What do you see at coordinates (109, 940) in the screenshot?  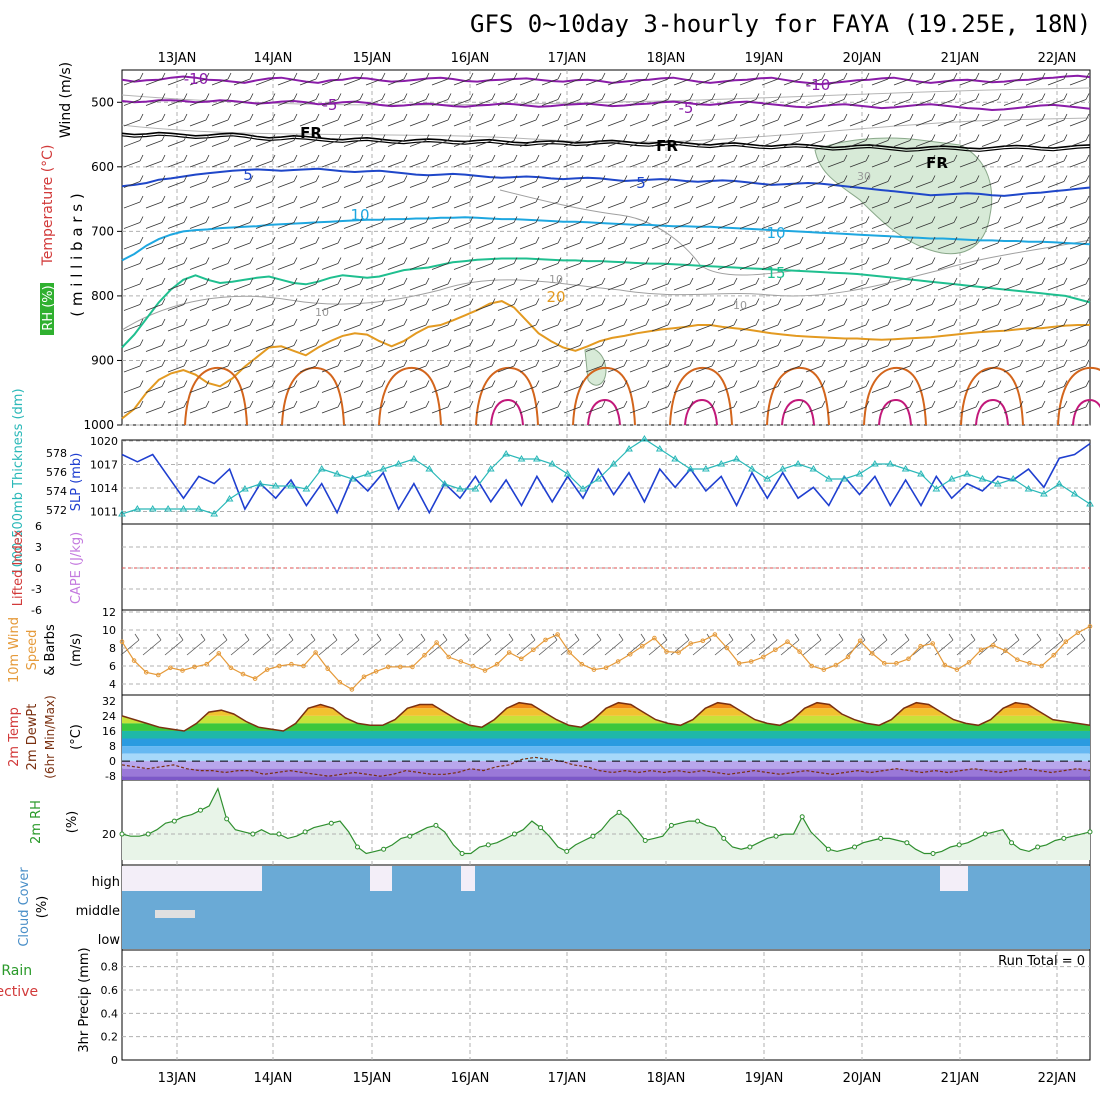 I see `cloud-tick-label: low` at bounding box center [109, 940].